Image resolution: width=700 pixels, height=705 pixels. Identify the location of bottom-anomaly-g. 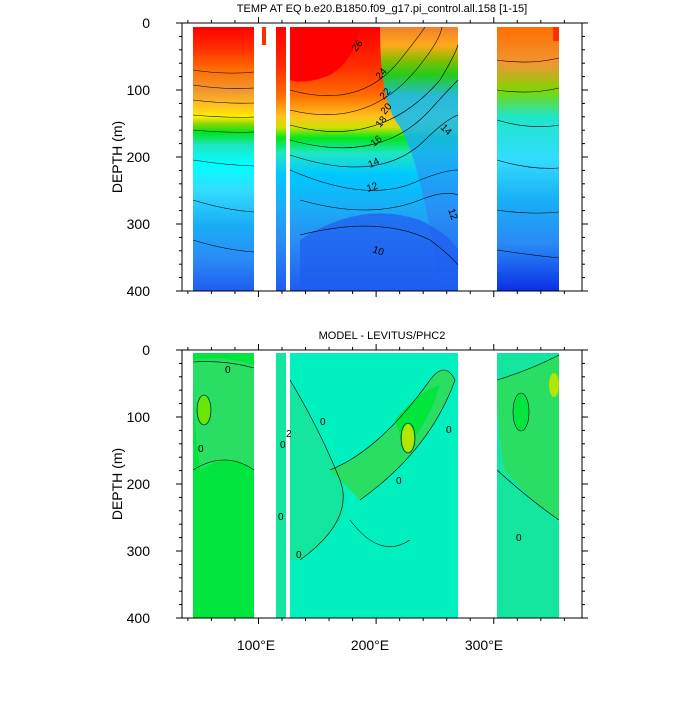
(408, 438).